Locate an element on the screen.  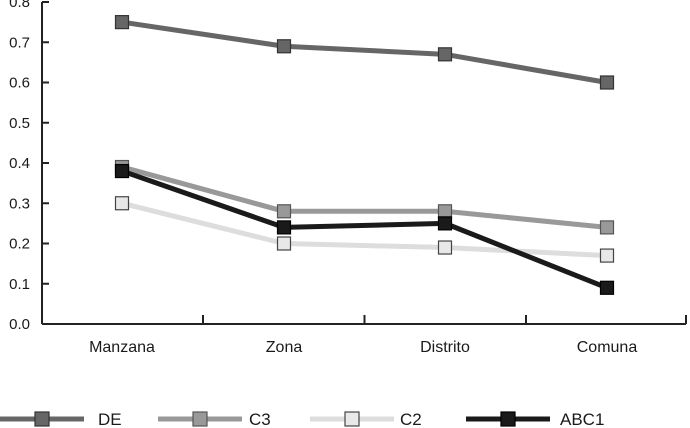
series-de is located at coordinates (364, 52).